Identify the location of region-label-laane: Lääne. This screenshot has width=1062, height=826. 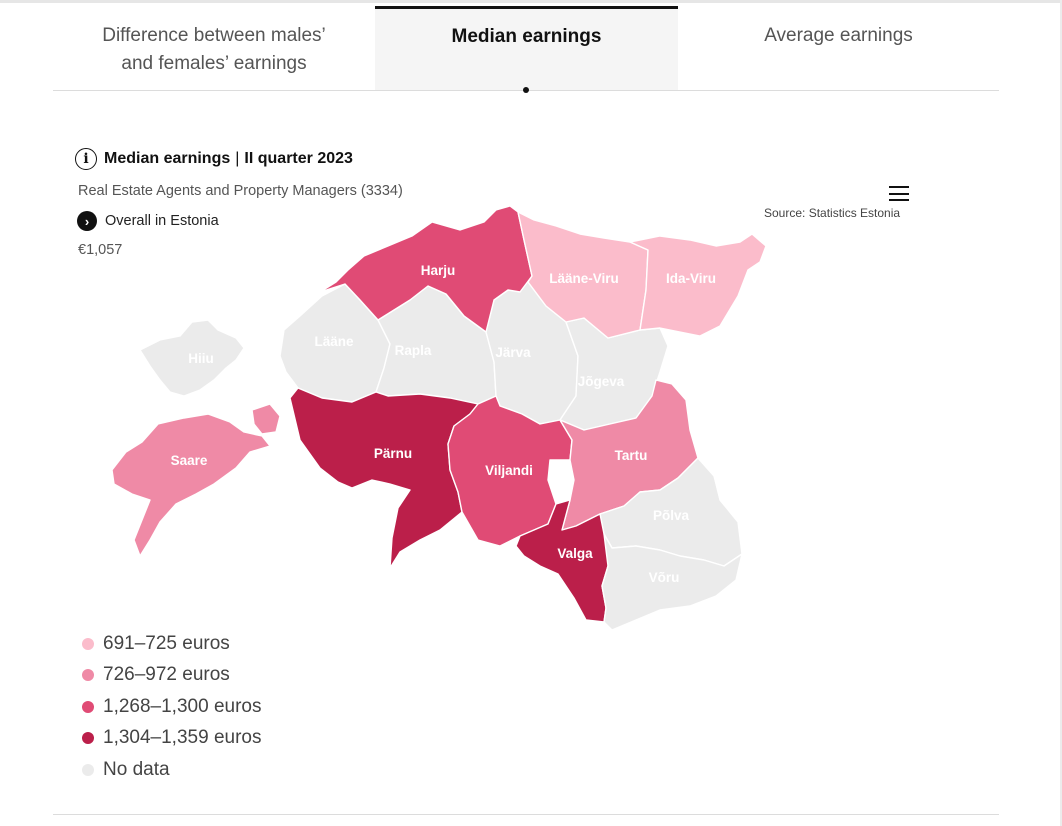
(334, 341).